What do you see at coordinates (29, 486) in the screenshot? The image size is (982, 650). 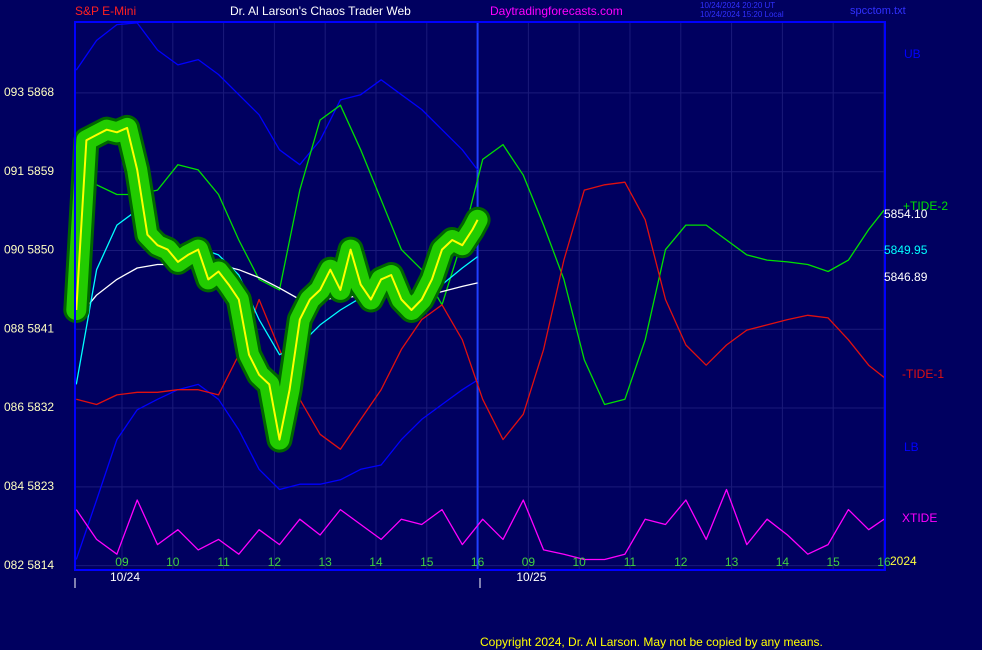 I see `y-tick-label: 084 5823` at bounding box center [29, 486].